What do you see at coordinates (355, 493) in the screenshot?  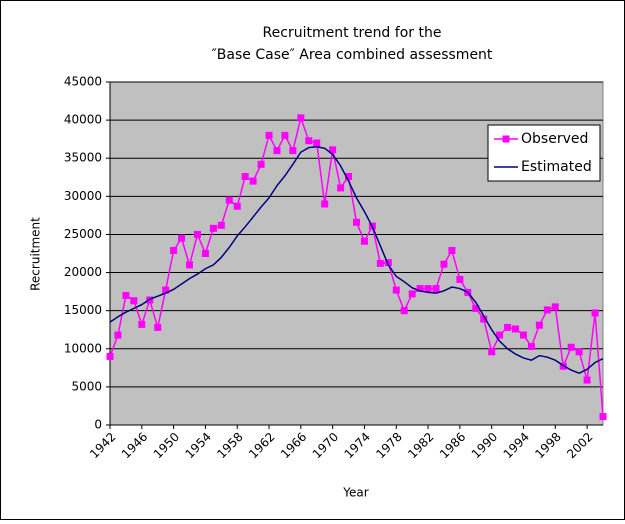 I see `x-axis-label: Year` at bounding box center [355, 493].